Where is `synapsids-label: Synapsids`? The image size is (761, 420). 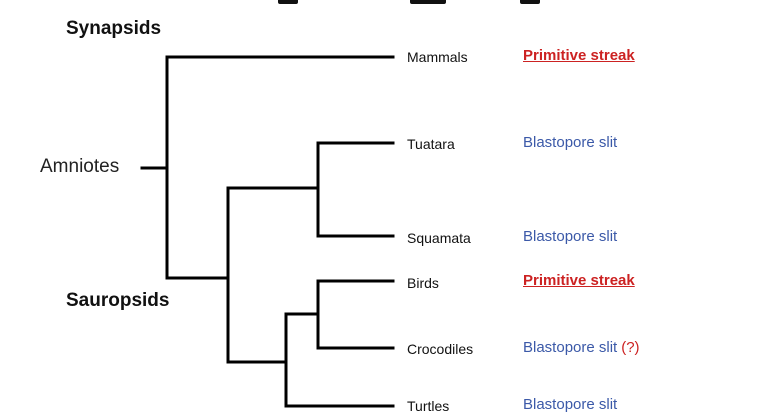 synapsids-label: Synapsids is located at coordinates (114, 28).